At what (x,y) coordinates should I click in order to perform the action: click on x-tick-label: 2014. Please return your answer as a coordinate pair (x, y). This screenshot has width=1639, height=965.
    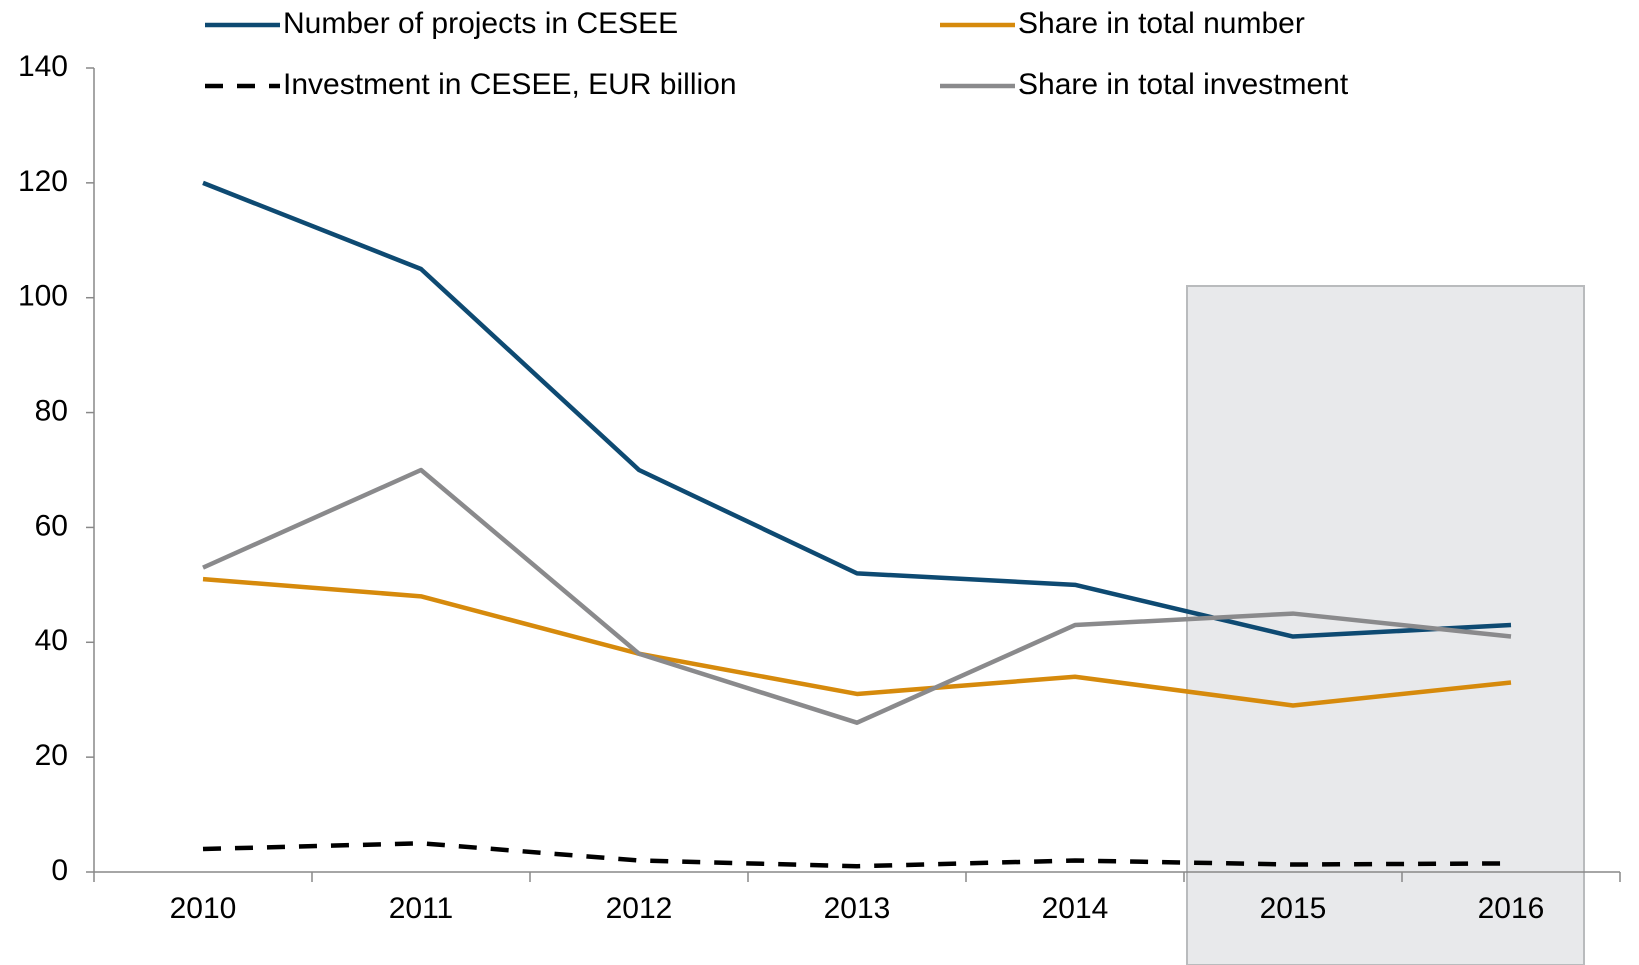
    Looking at the image, I should click on (1075, 908).